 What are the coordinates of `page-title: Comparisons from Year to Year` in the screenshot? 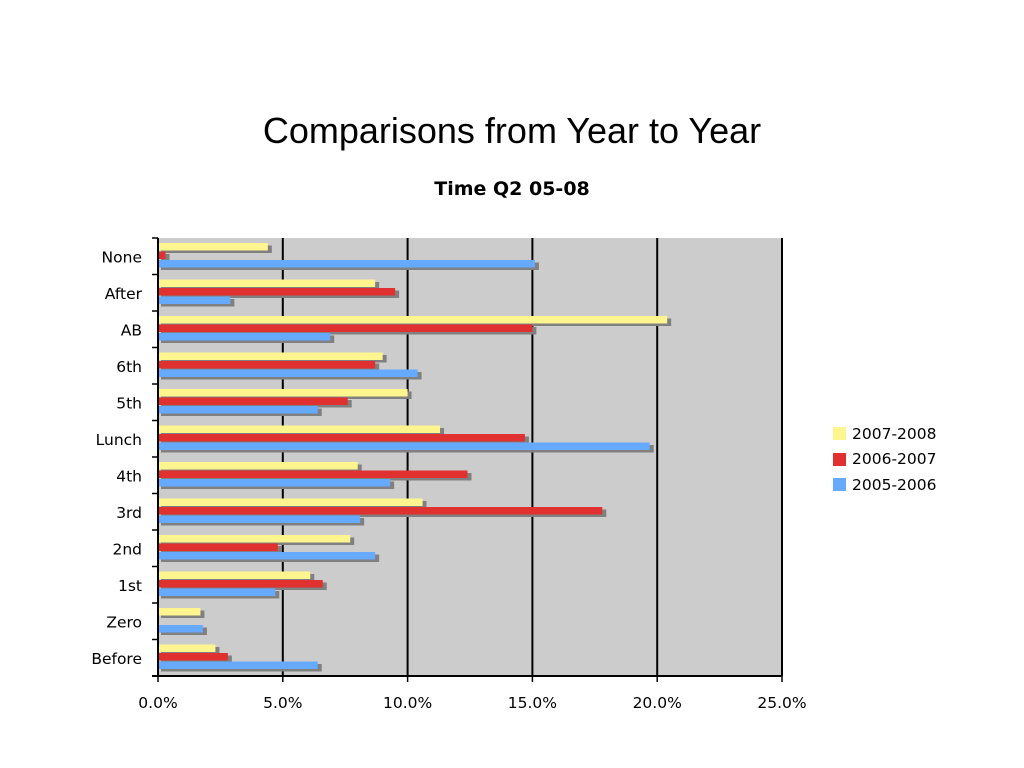 It's located at (512, 130).